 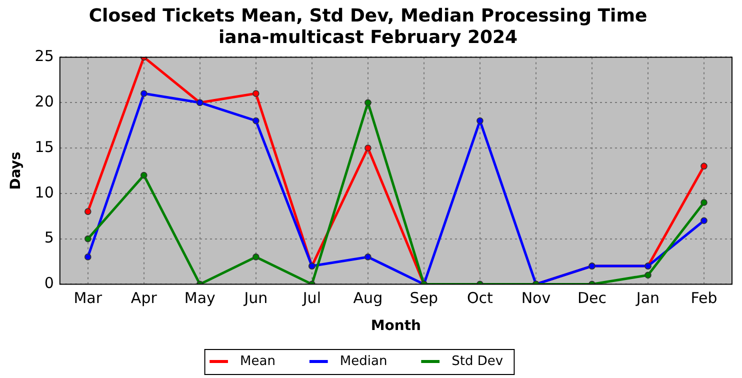 I want to click on legend-label: Mean, so click(x=264, y=361).